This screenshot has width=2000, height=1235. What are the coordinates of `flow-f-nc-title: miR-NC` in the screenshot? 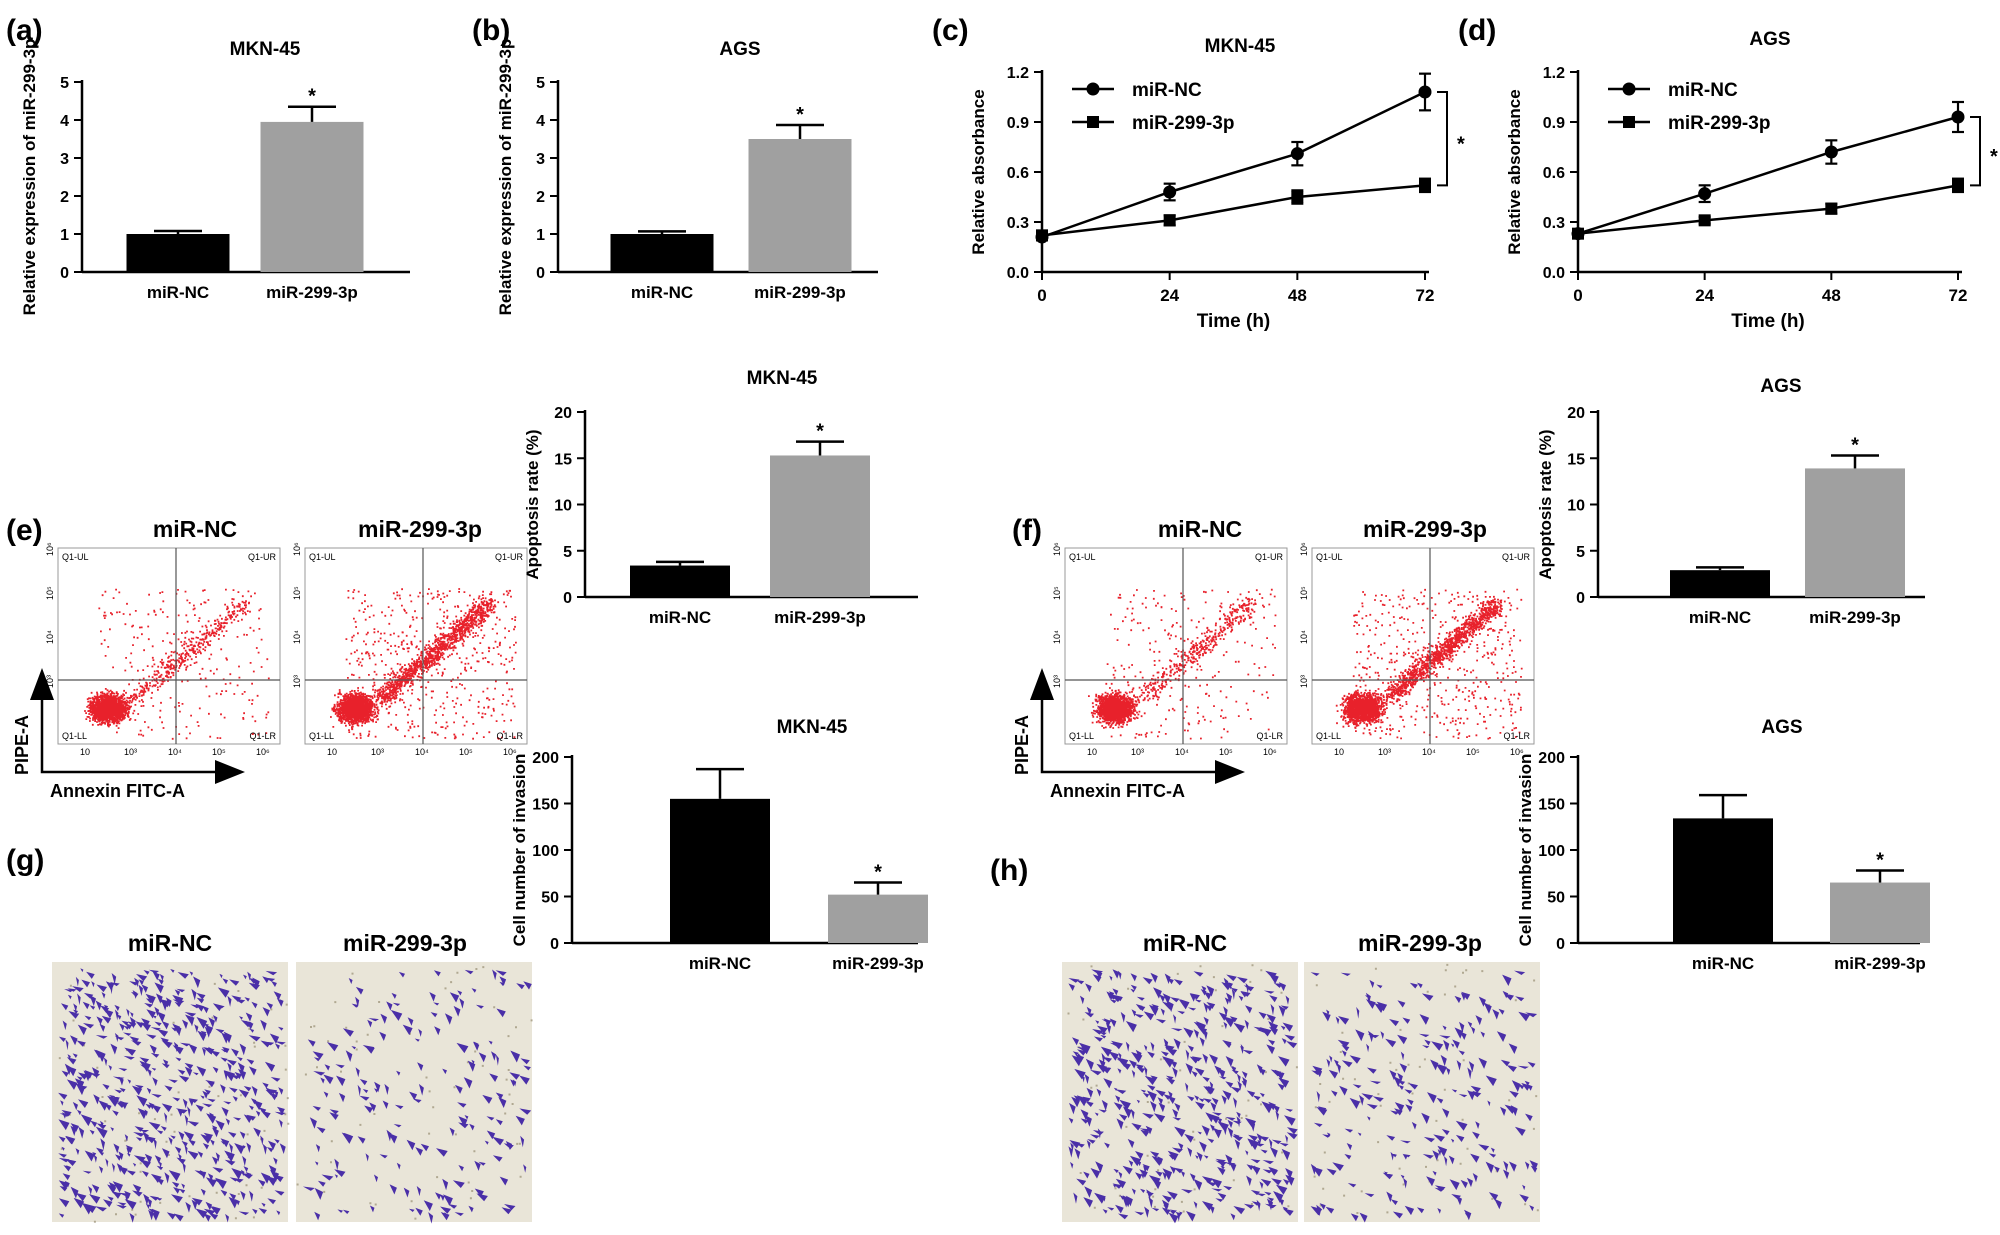 It's located at (1200, 529).